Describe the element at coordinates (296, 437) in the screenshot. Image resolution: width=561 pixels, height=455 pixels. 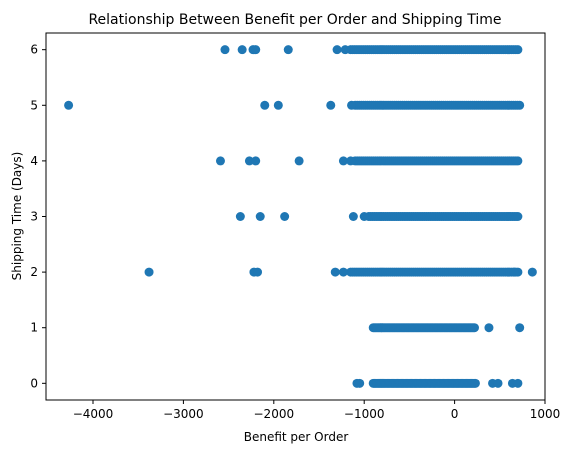
I see `x-axis-title: Benefit per Order` at that location.